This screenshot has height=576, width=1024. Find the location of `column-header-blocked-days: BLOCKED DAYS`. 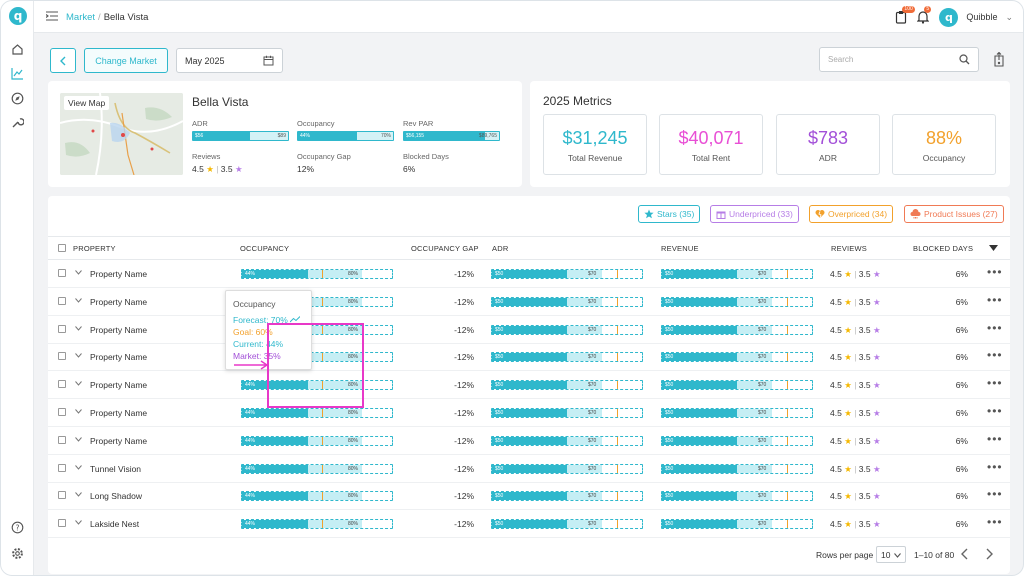

column-header-blocked-days: BLOCKED DAYS is located at coordinates (943, 248).